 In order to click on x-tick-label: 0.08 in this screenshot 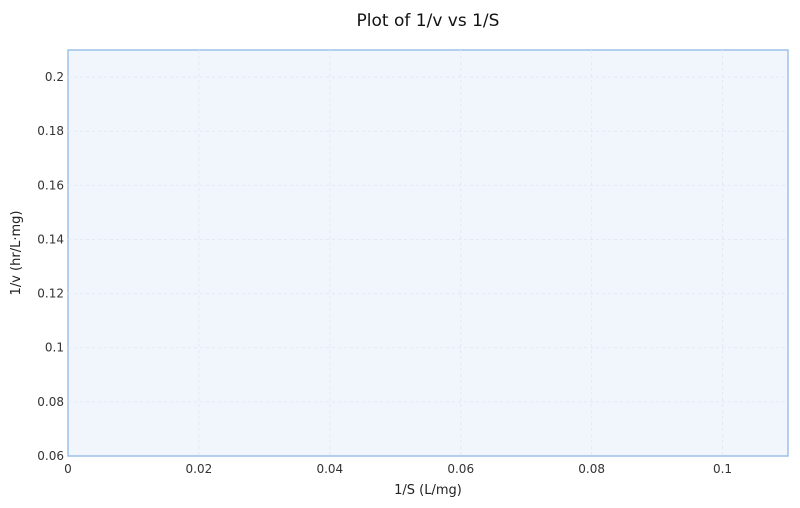, I will do `click(591, 469)`.